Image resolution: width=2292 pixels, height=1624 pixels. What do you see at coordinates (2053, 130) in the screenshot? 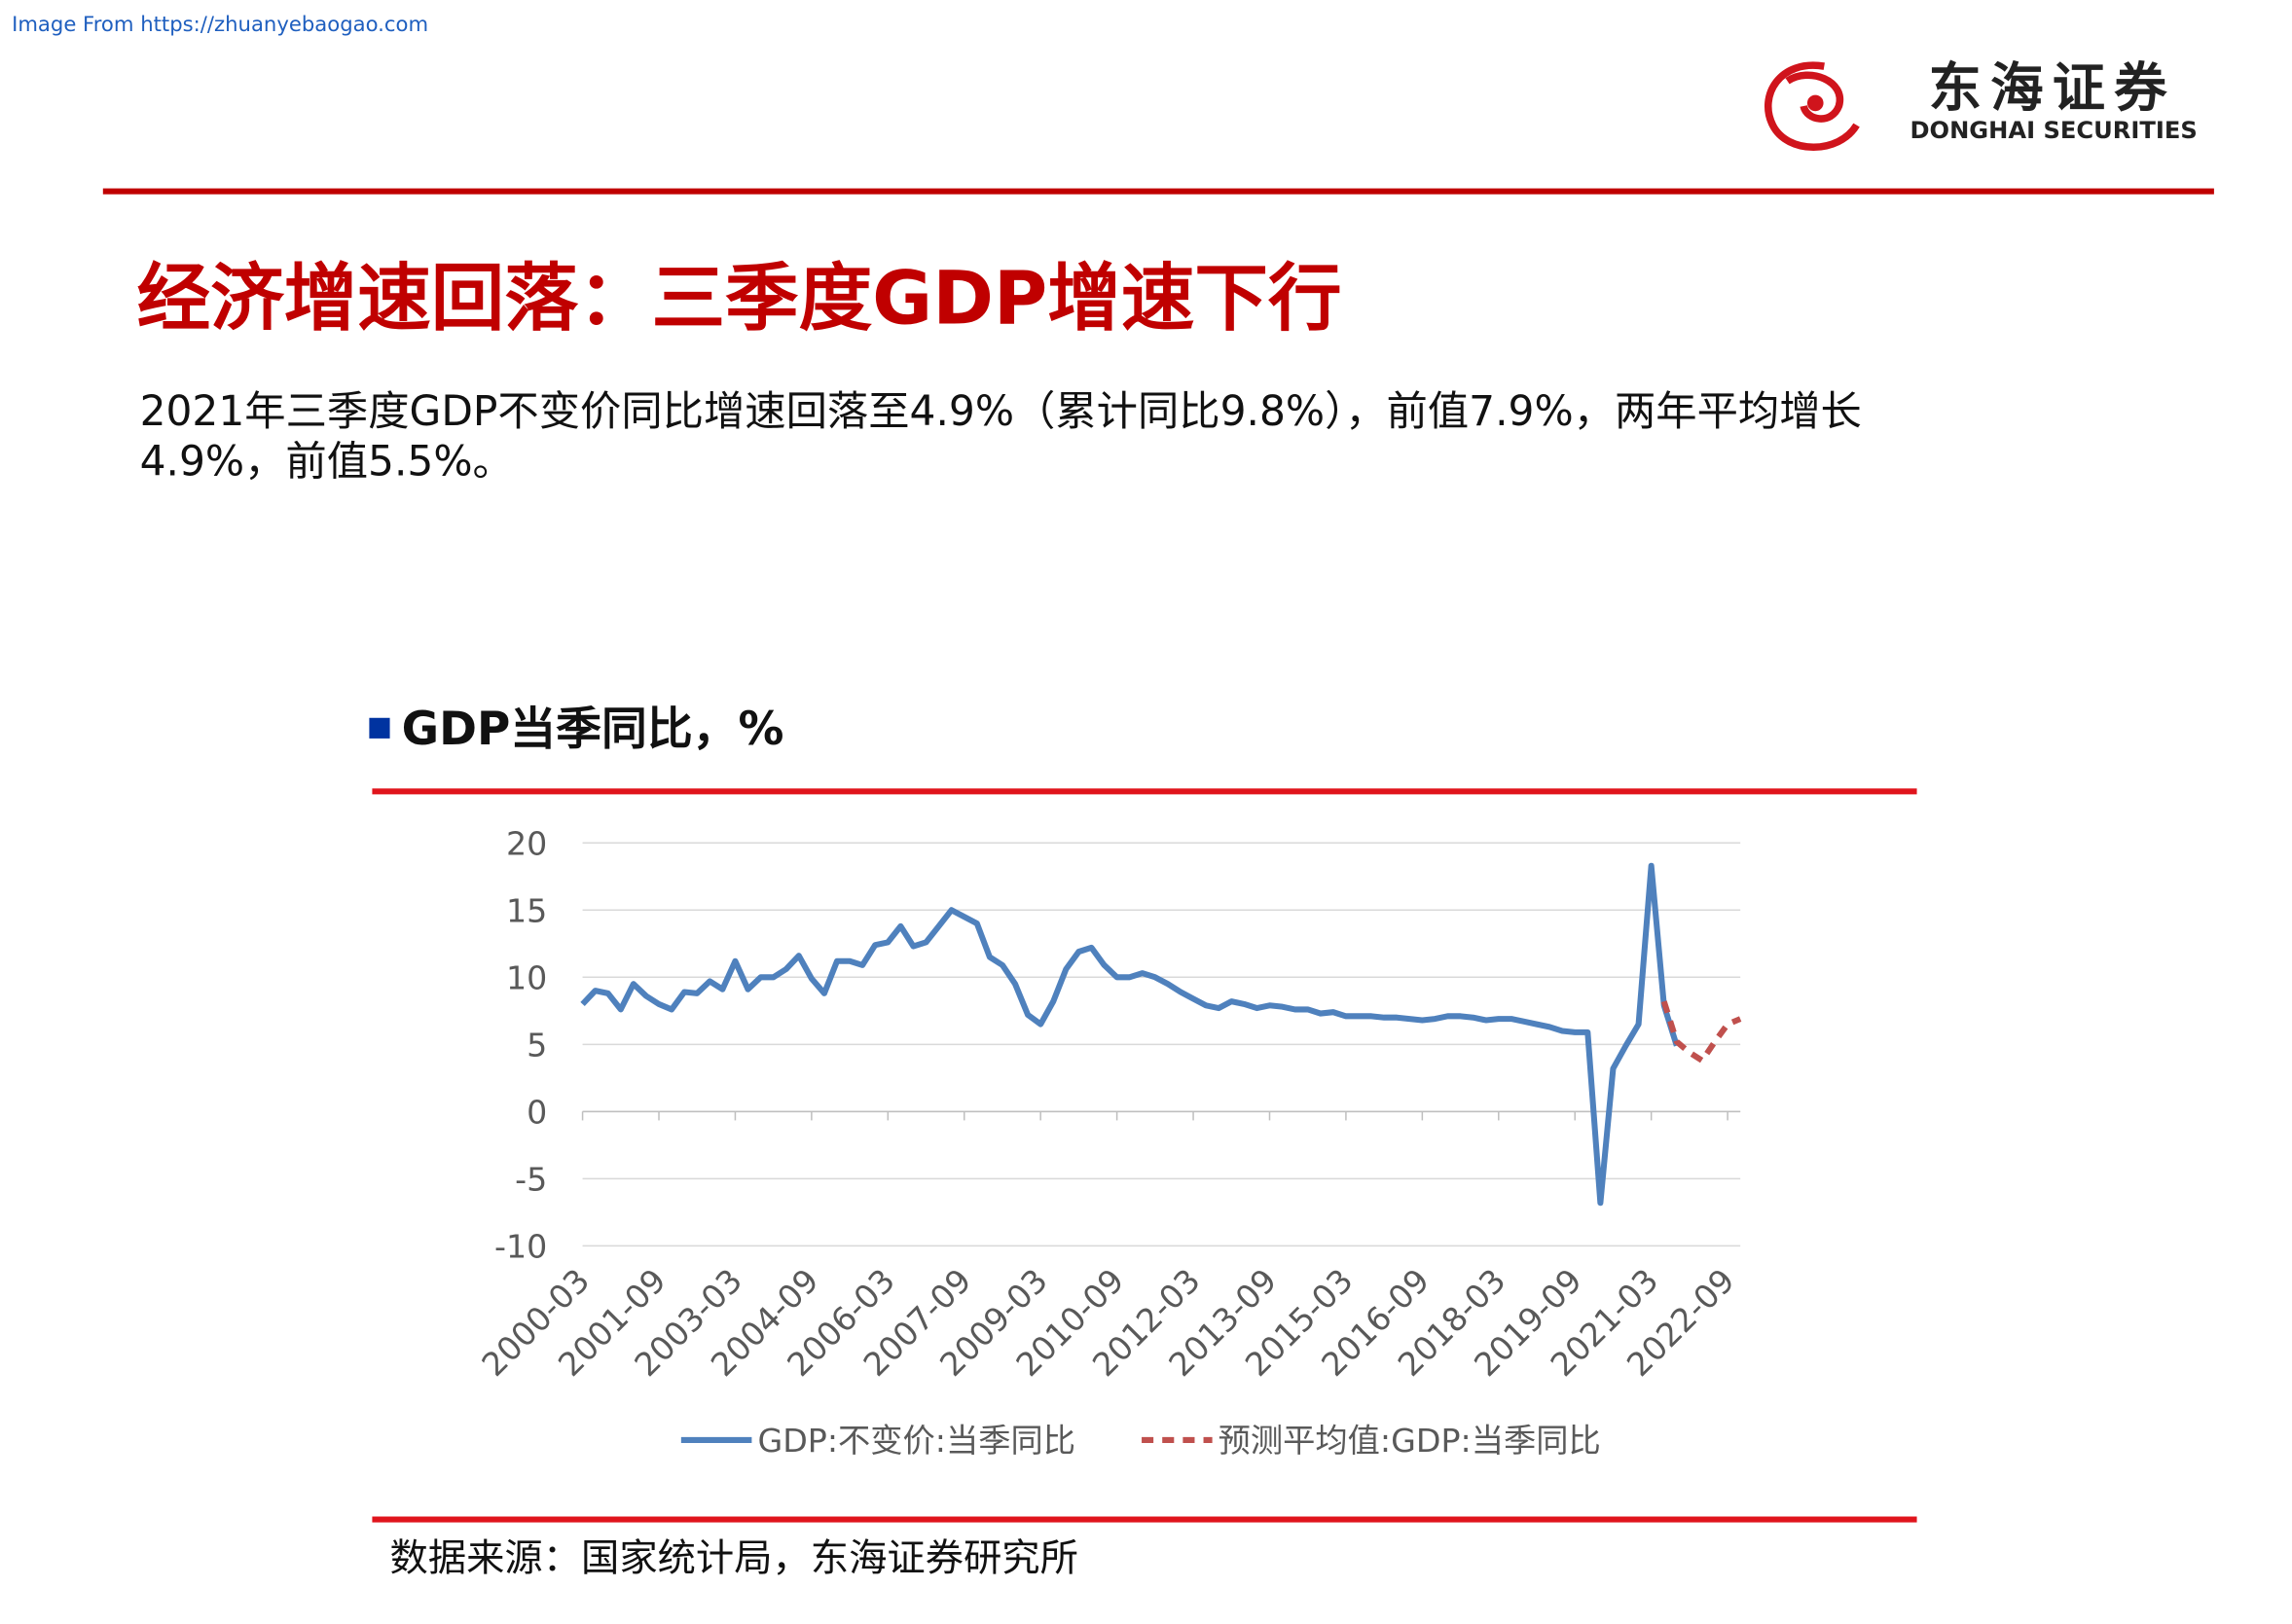
I see `logo-en: DONGHAI SECURITIES` at bounding box center [2053, 130].